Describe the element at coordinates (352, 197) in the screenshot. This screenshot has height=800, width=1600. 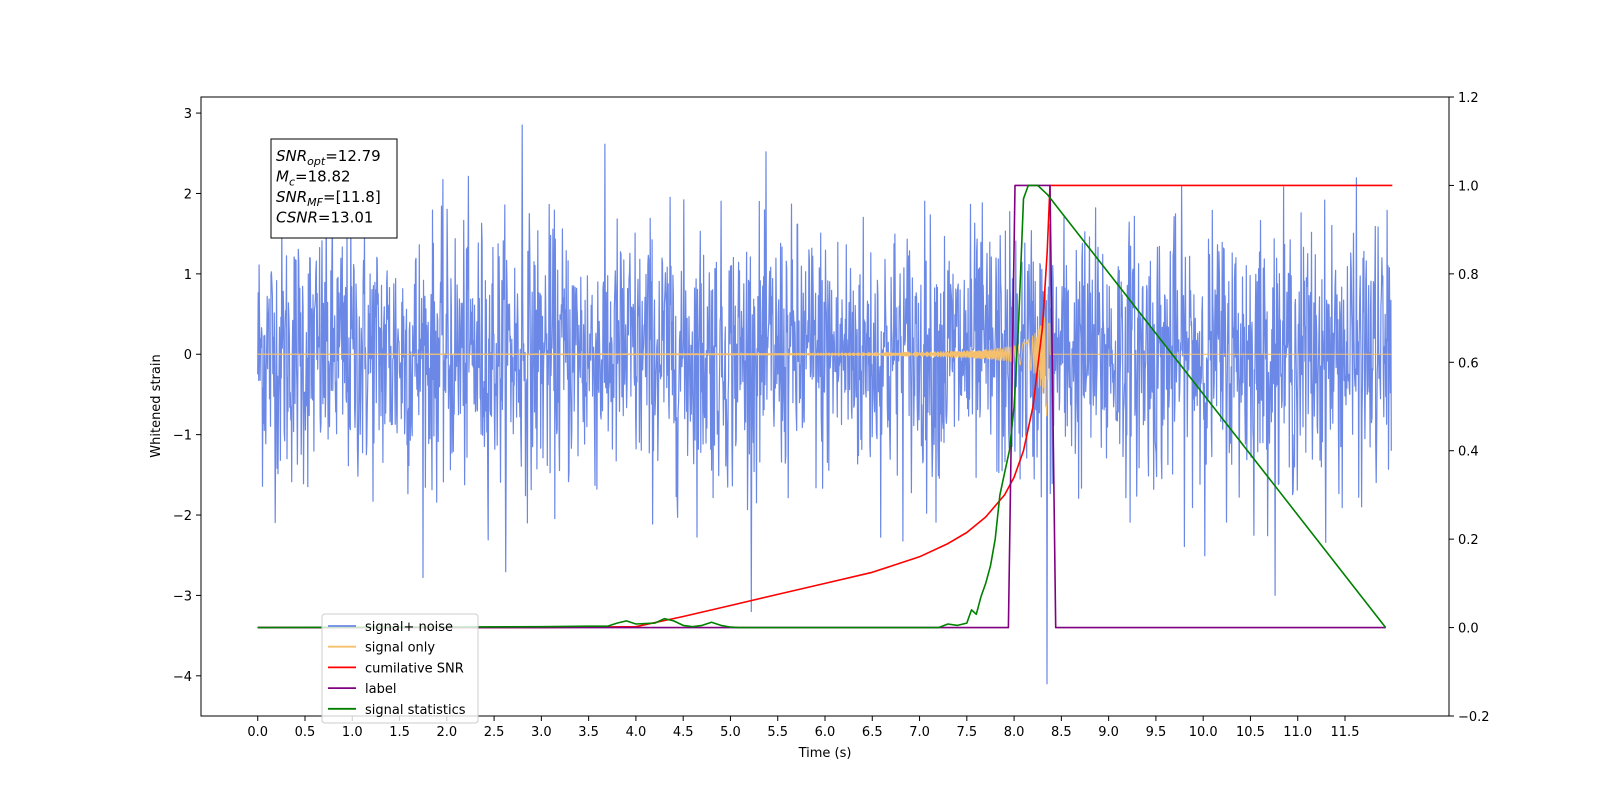
I see `annotation-value: =[11.8]` at that location.